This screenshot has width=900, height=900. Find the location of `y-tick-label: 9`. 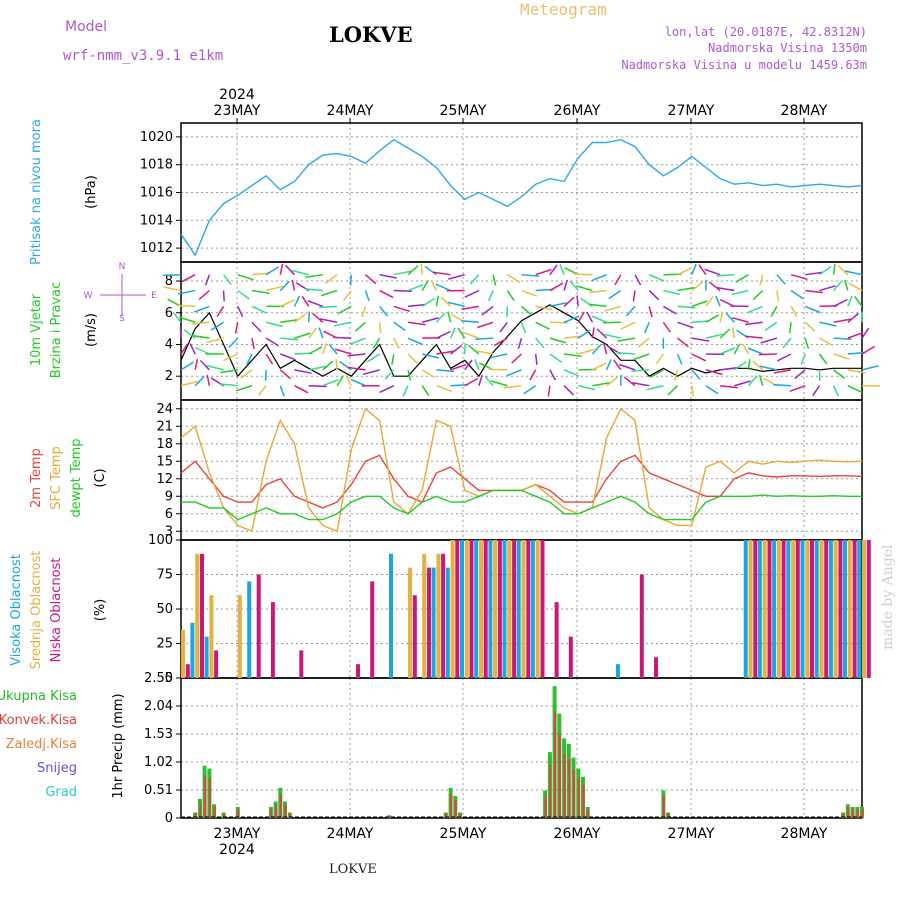

y-tick-label: 9 is located at coordinates (169, 496).